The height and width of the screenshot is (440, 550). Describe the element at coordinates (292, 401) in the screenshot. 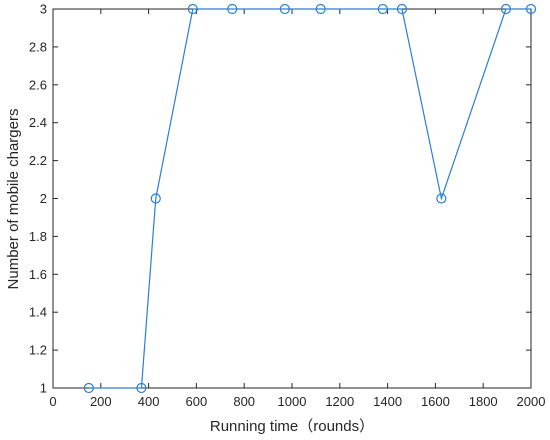

I see `x-tick-label: 1000` at that location.